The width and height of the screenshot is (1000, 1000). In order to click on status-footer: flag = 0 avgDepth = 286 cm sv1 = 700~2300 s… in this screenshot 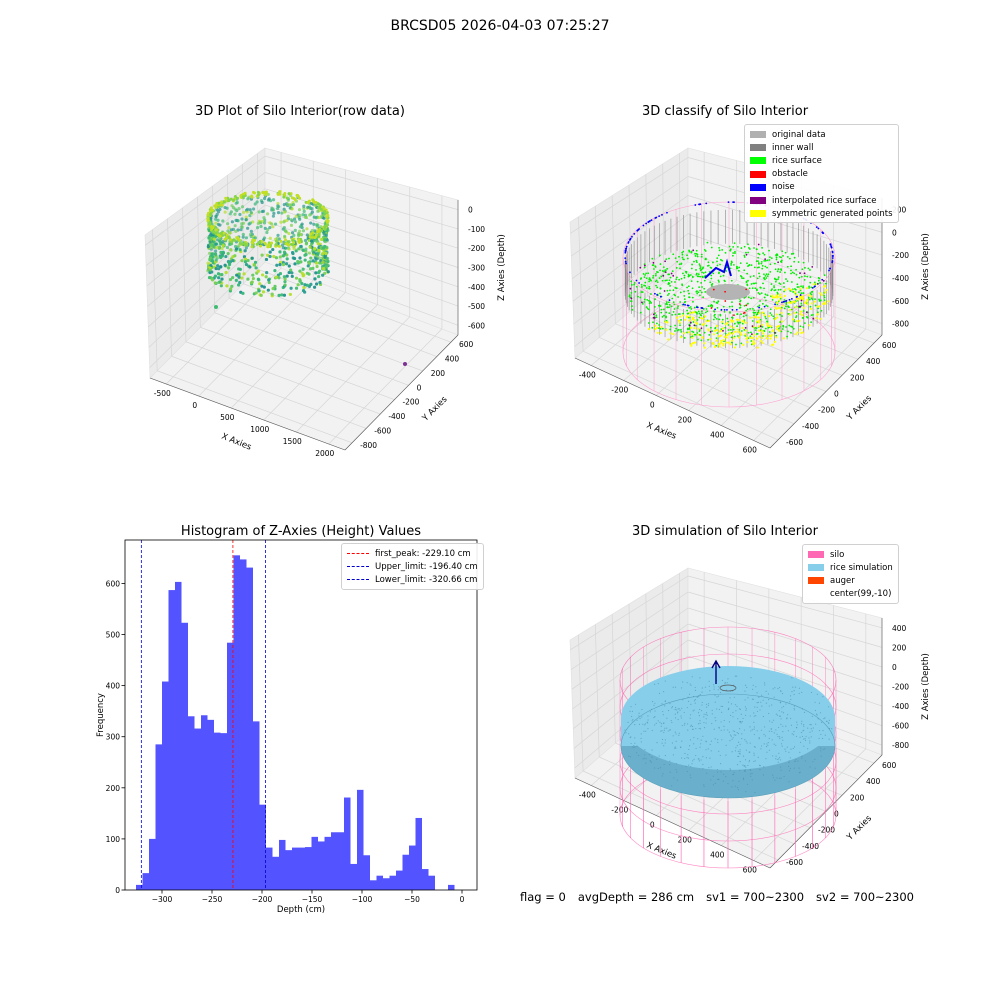, I will do `click(723, 897)`.